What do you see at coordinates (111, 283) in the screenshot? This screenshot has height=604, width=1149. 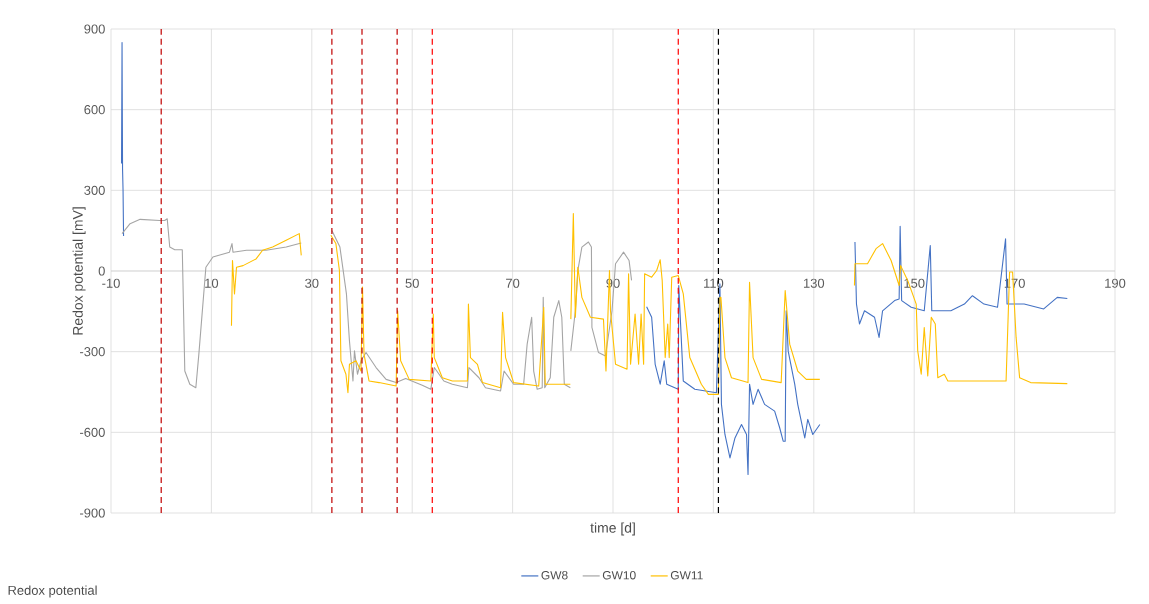 I see `x-tick-label: -10` at bounding box center [111, 283].